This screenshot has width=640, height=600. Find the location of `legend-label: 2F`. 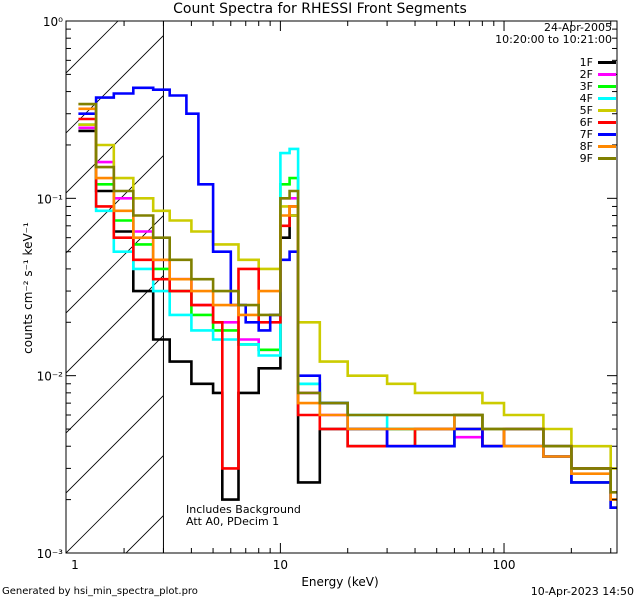

legend-label: 2F is located at coordinates (586, 74).